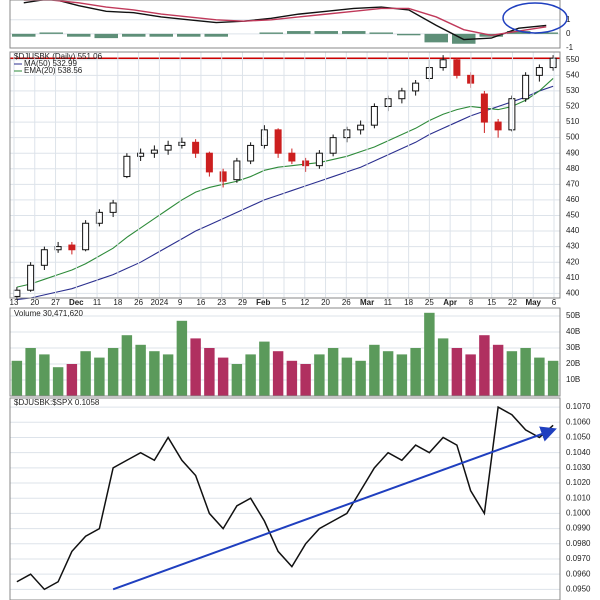 The height and width of the screenshot is (600, 600). What do you see at coordinates (570, 47) in the screenshot?
I see `y-tick-label: -1` at bounding box center [570, 47].